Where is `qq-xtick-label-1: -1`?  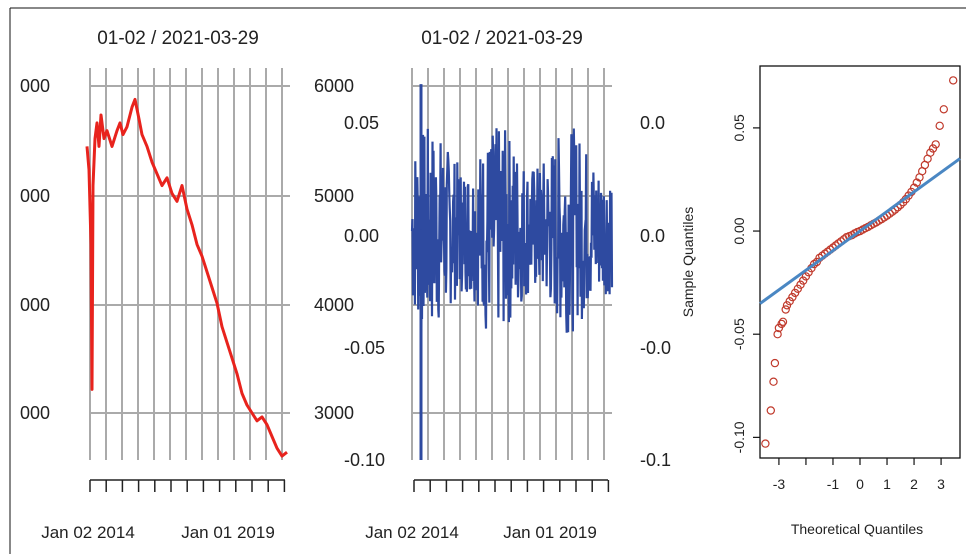 qq-xtick-label-1: -1 is located at coordinates (833, 484).